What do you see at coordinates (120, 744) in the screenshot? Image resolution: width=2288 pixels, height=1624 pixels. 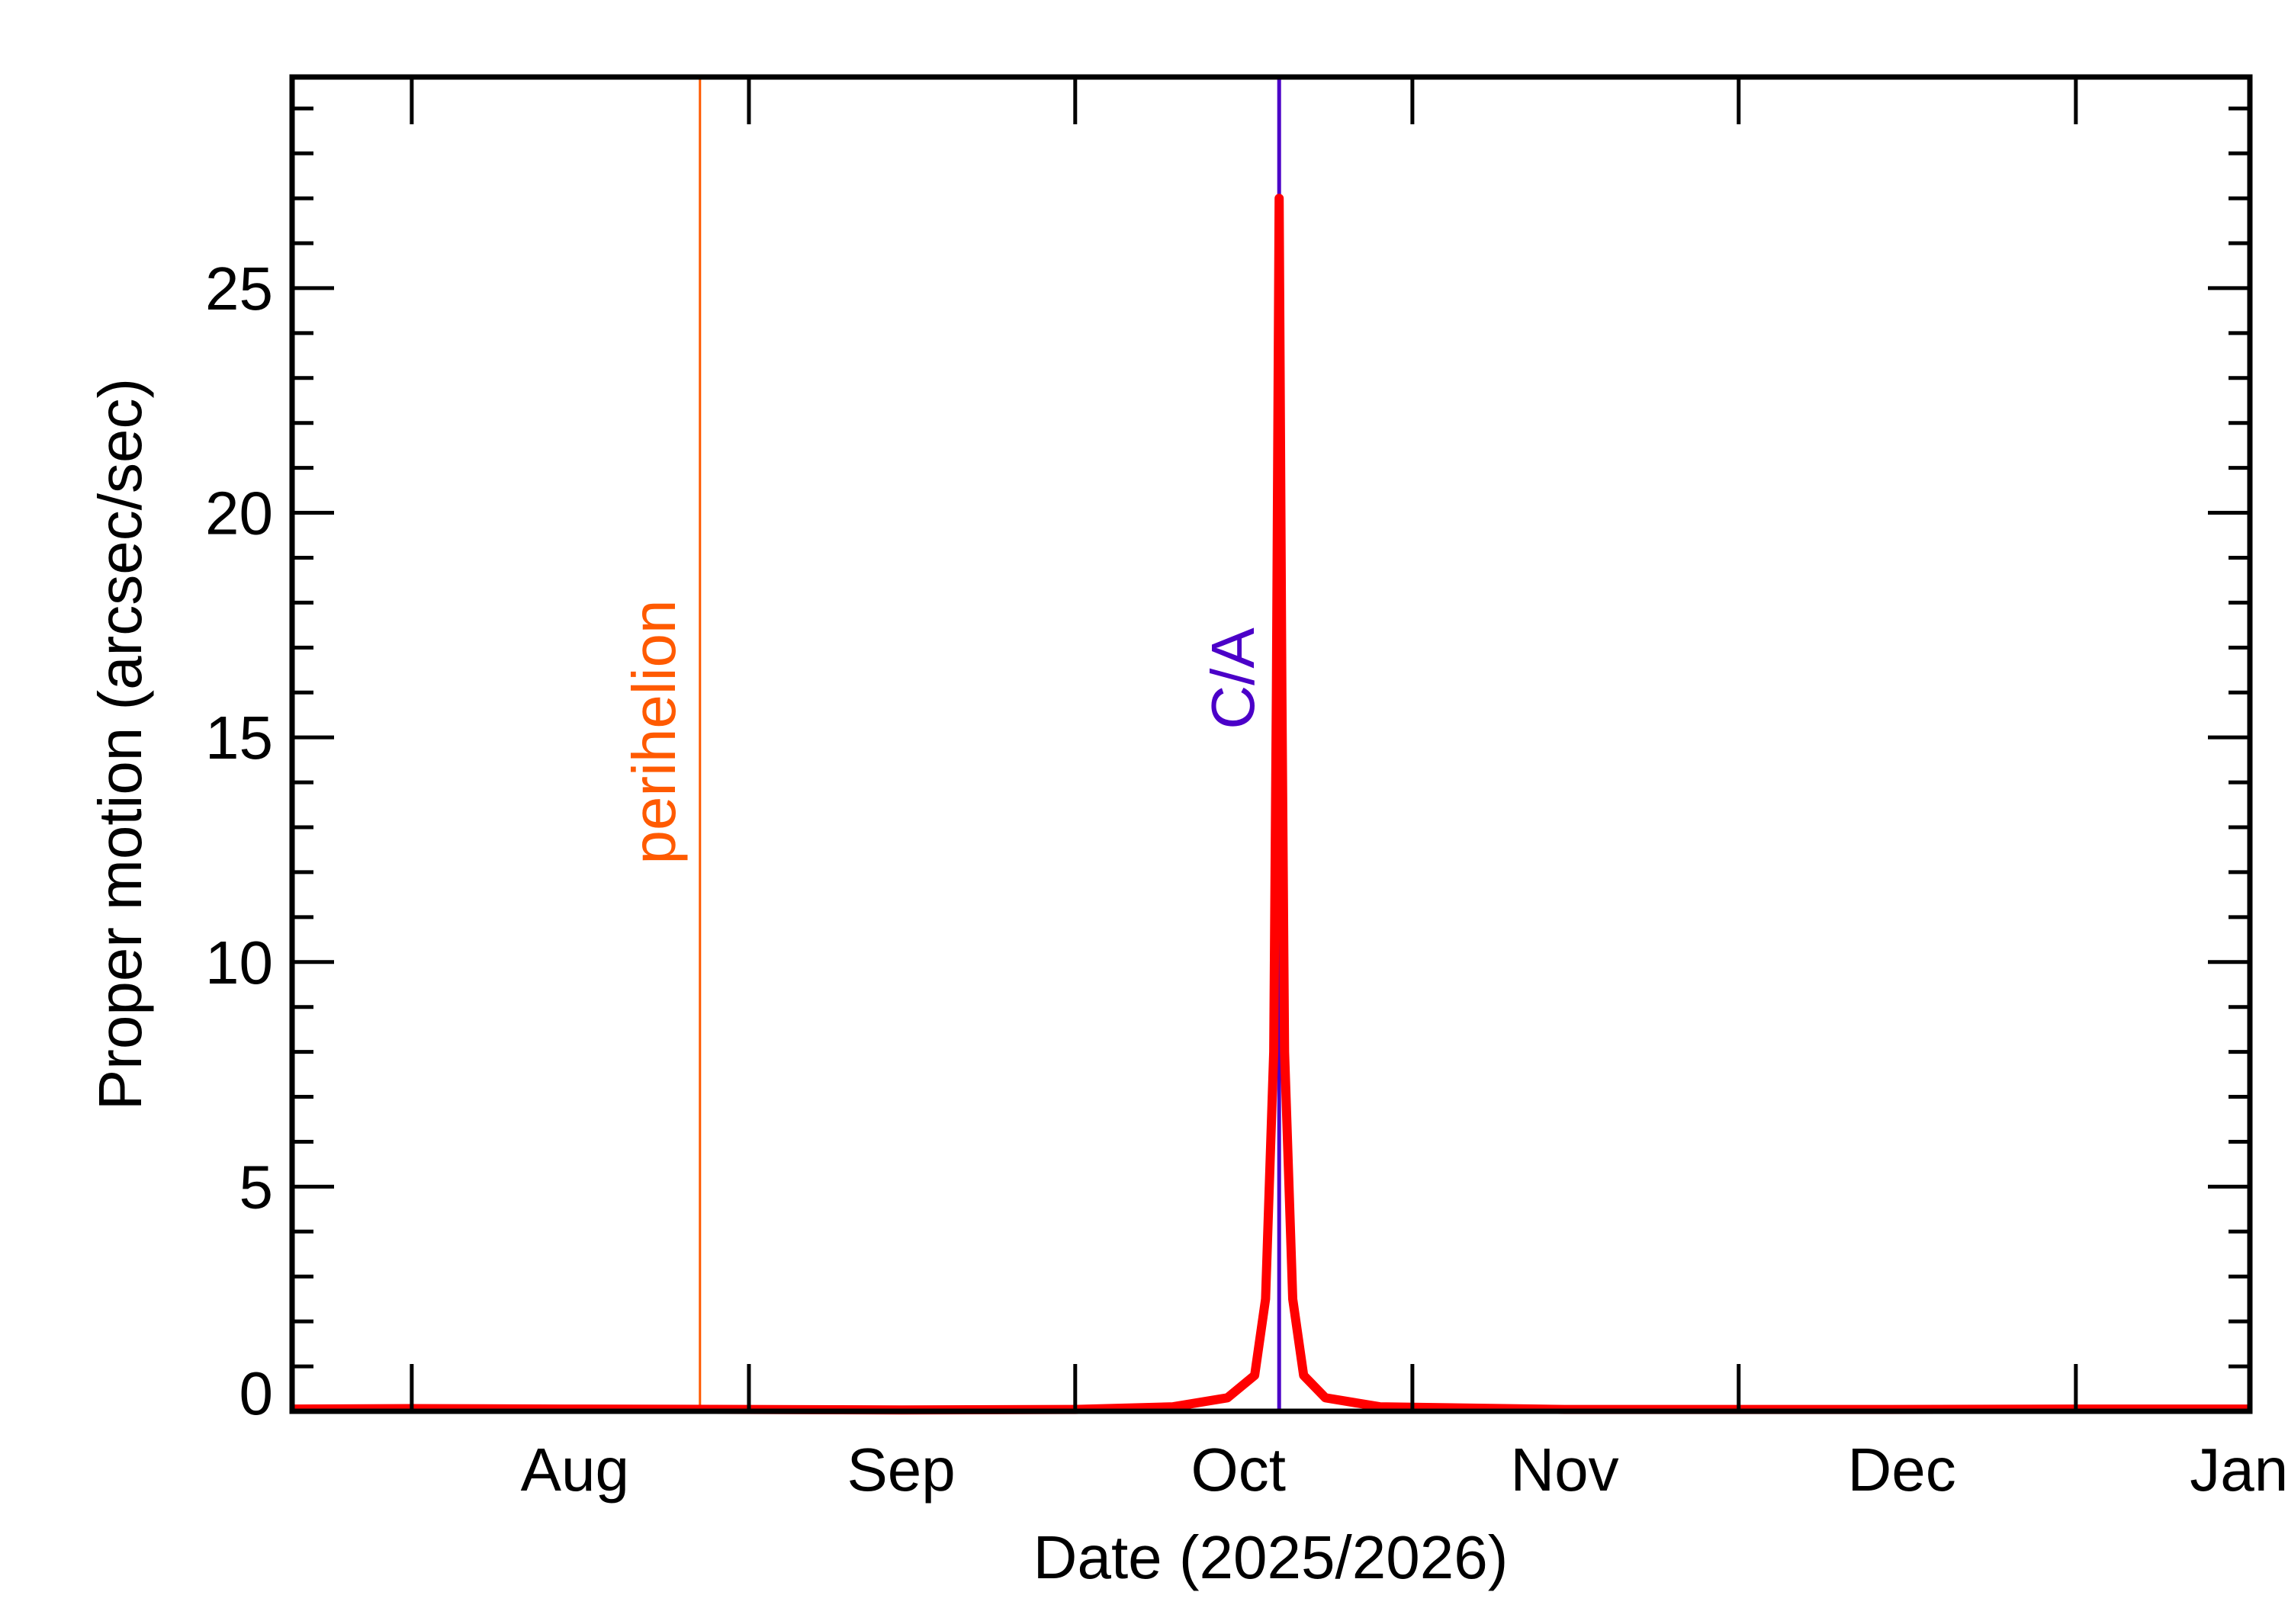 I see `y-axis-label: Proper motion (arcsec/sec)` at bounding box center [120, 744].